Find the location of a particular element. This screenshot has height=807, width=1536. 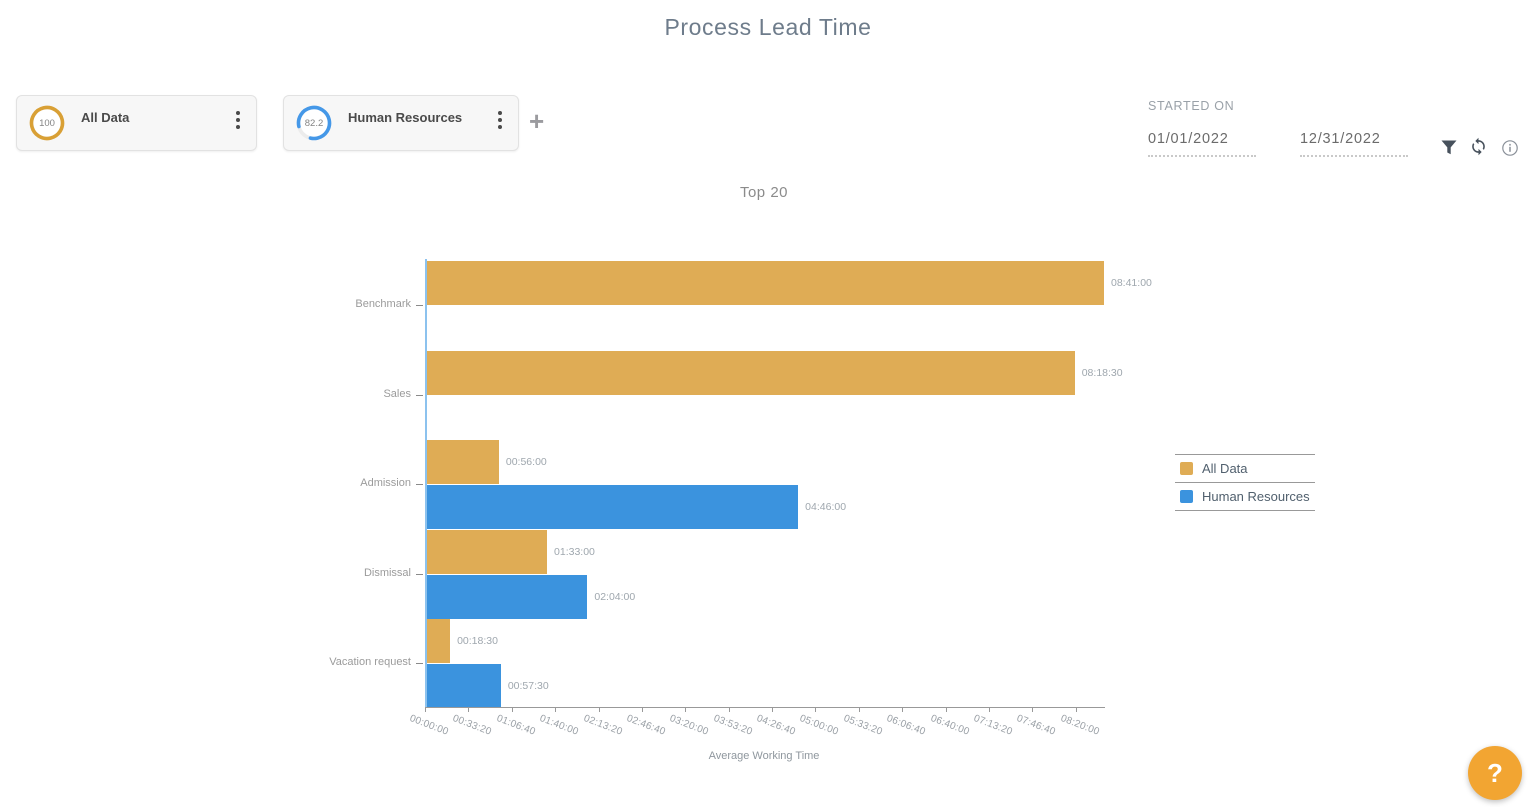

x-axis-title: Average Working Time is located at coordinates (764, 756).